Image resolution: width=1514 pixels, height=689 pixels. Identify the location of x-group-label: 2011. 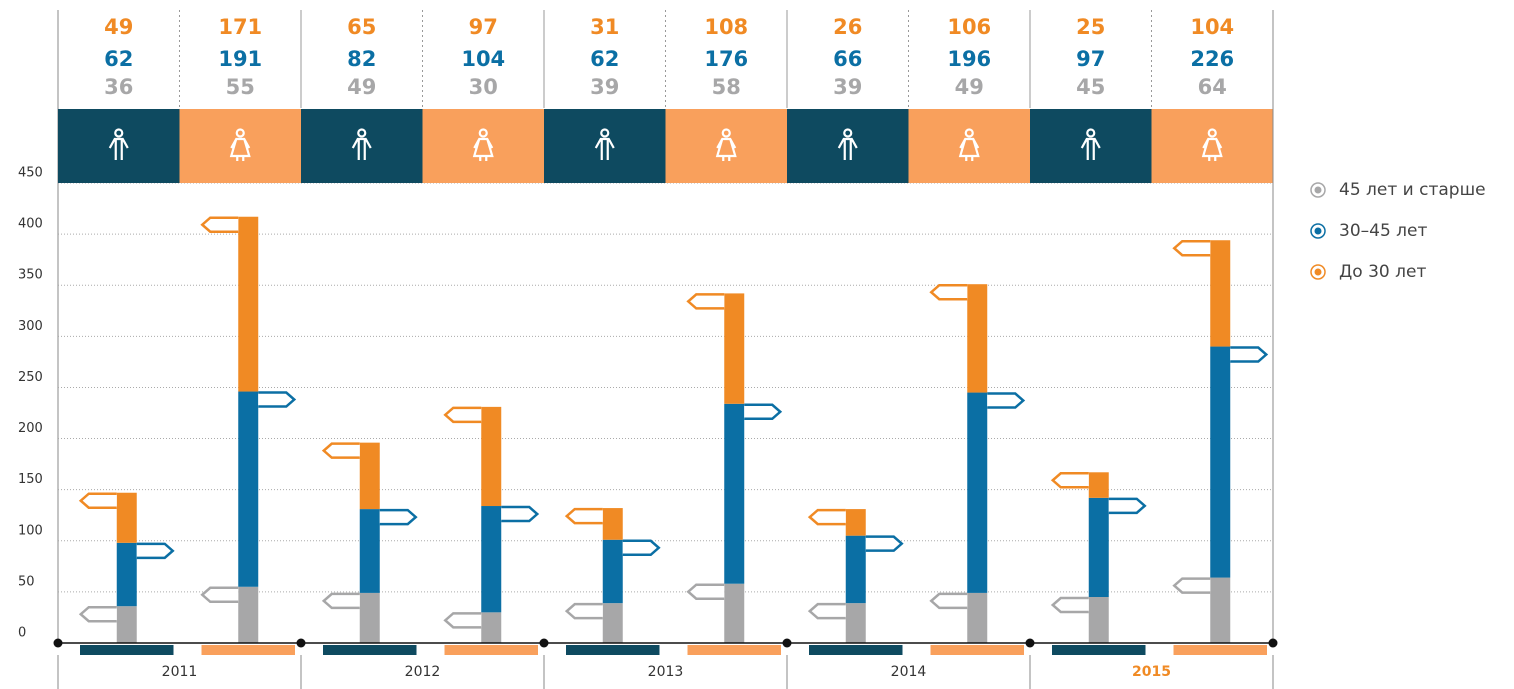
(180, 672).